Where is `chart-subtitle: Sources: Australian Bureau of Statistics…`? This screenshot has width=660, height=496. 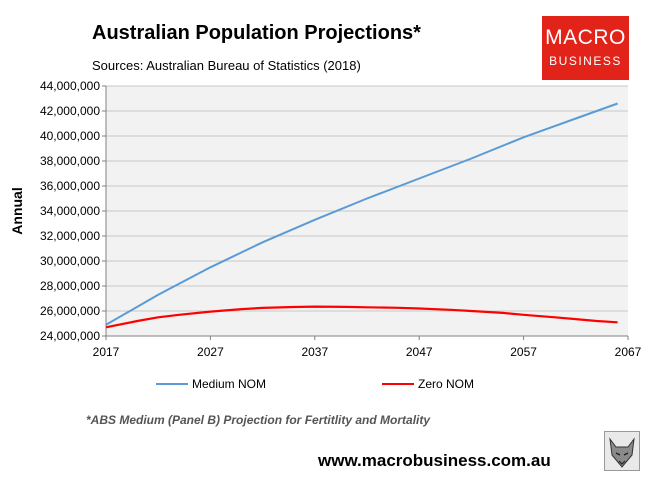 chart-subtitle: Sources: Australian Bureau of Statistics… is located at coordinates (226, 65).